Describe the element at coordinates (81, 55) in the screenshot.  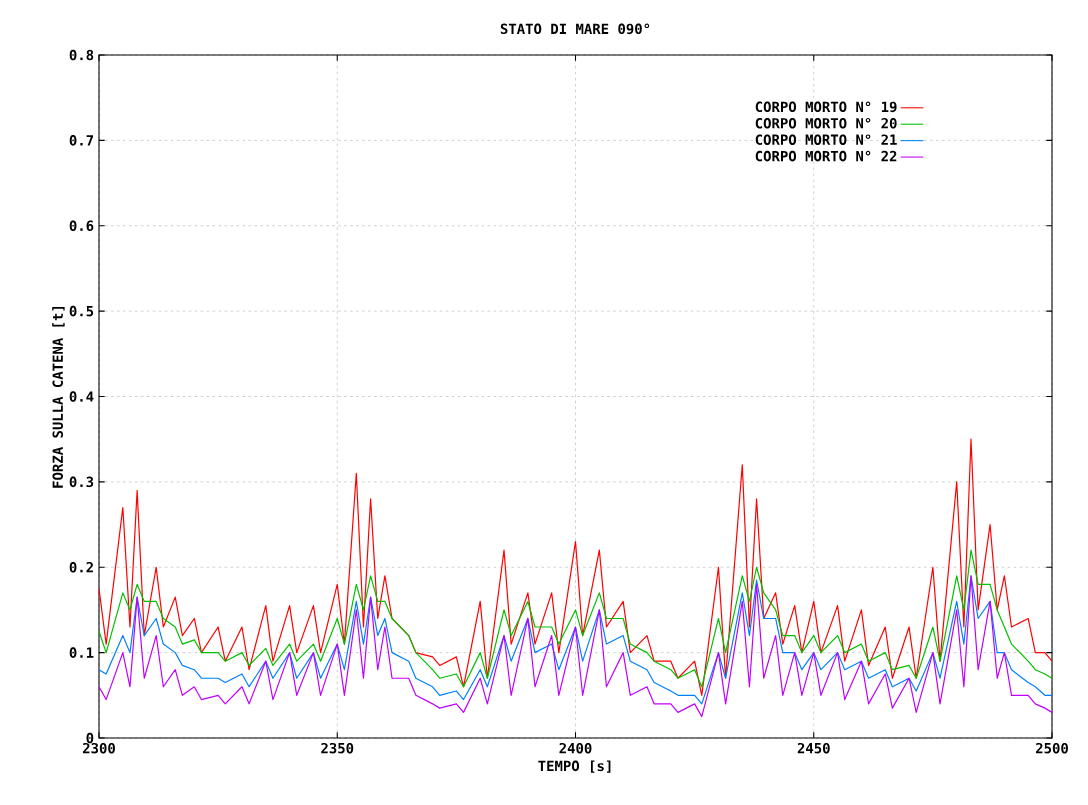
I see `y-tick-label: 0.8` at that location.